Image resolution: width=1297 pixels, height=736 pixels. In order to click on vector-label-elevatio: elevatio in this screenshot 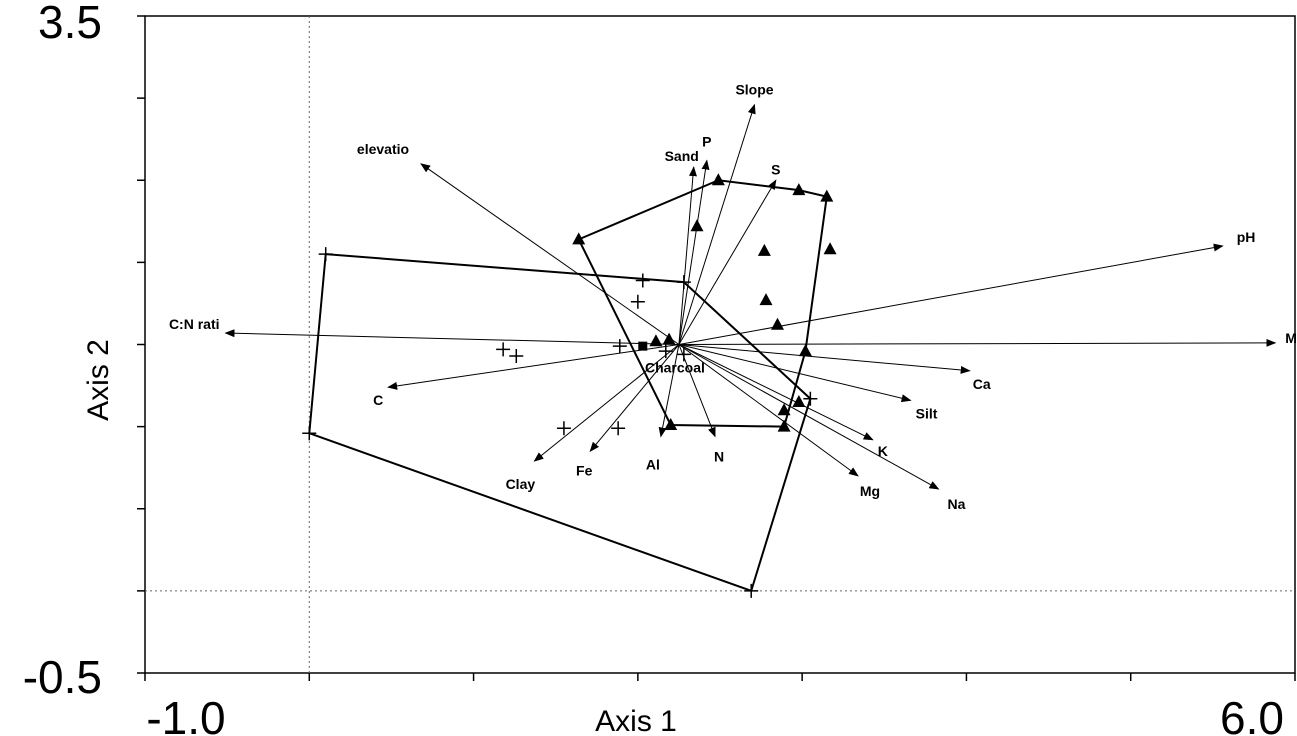, I will do `click(383, 149)`.